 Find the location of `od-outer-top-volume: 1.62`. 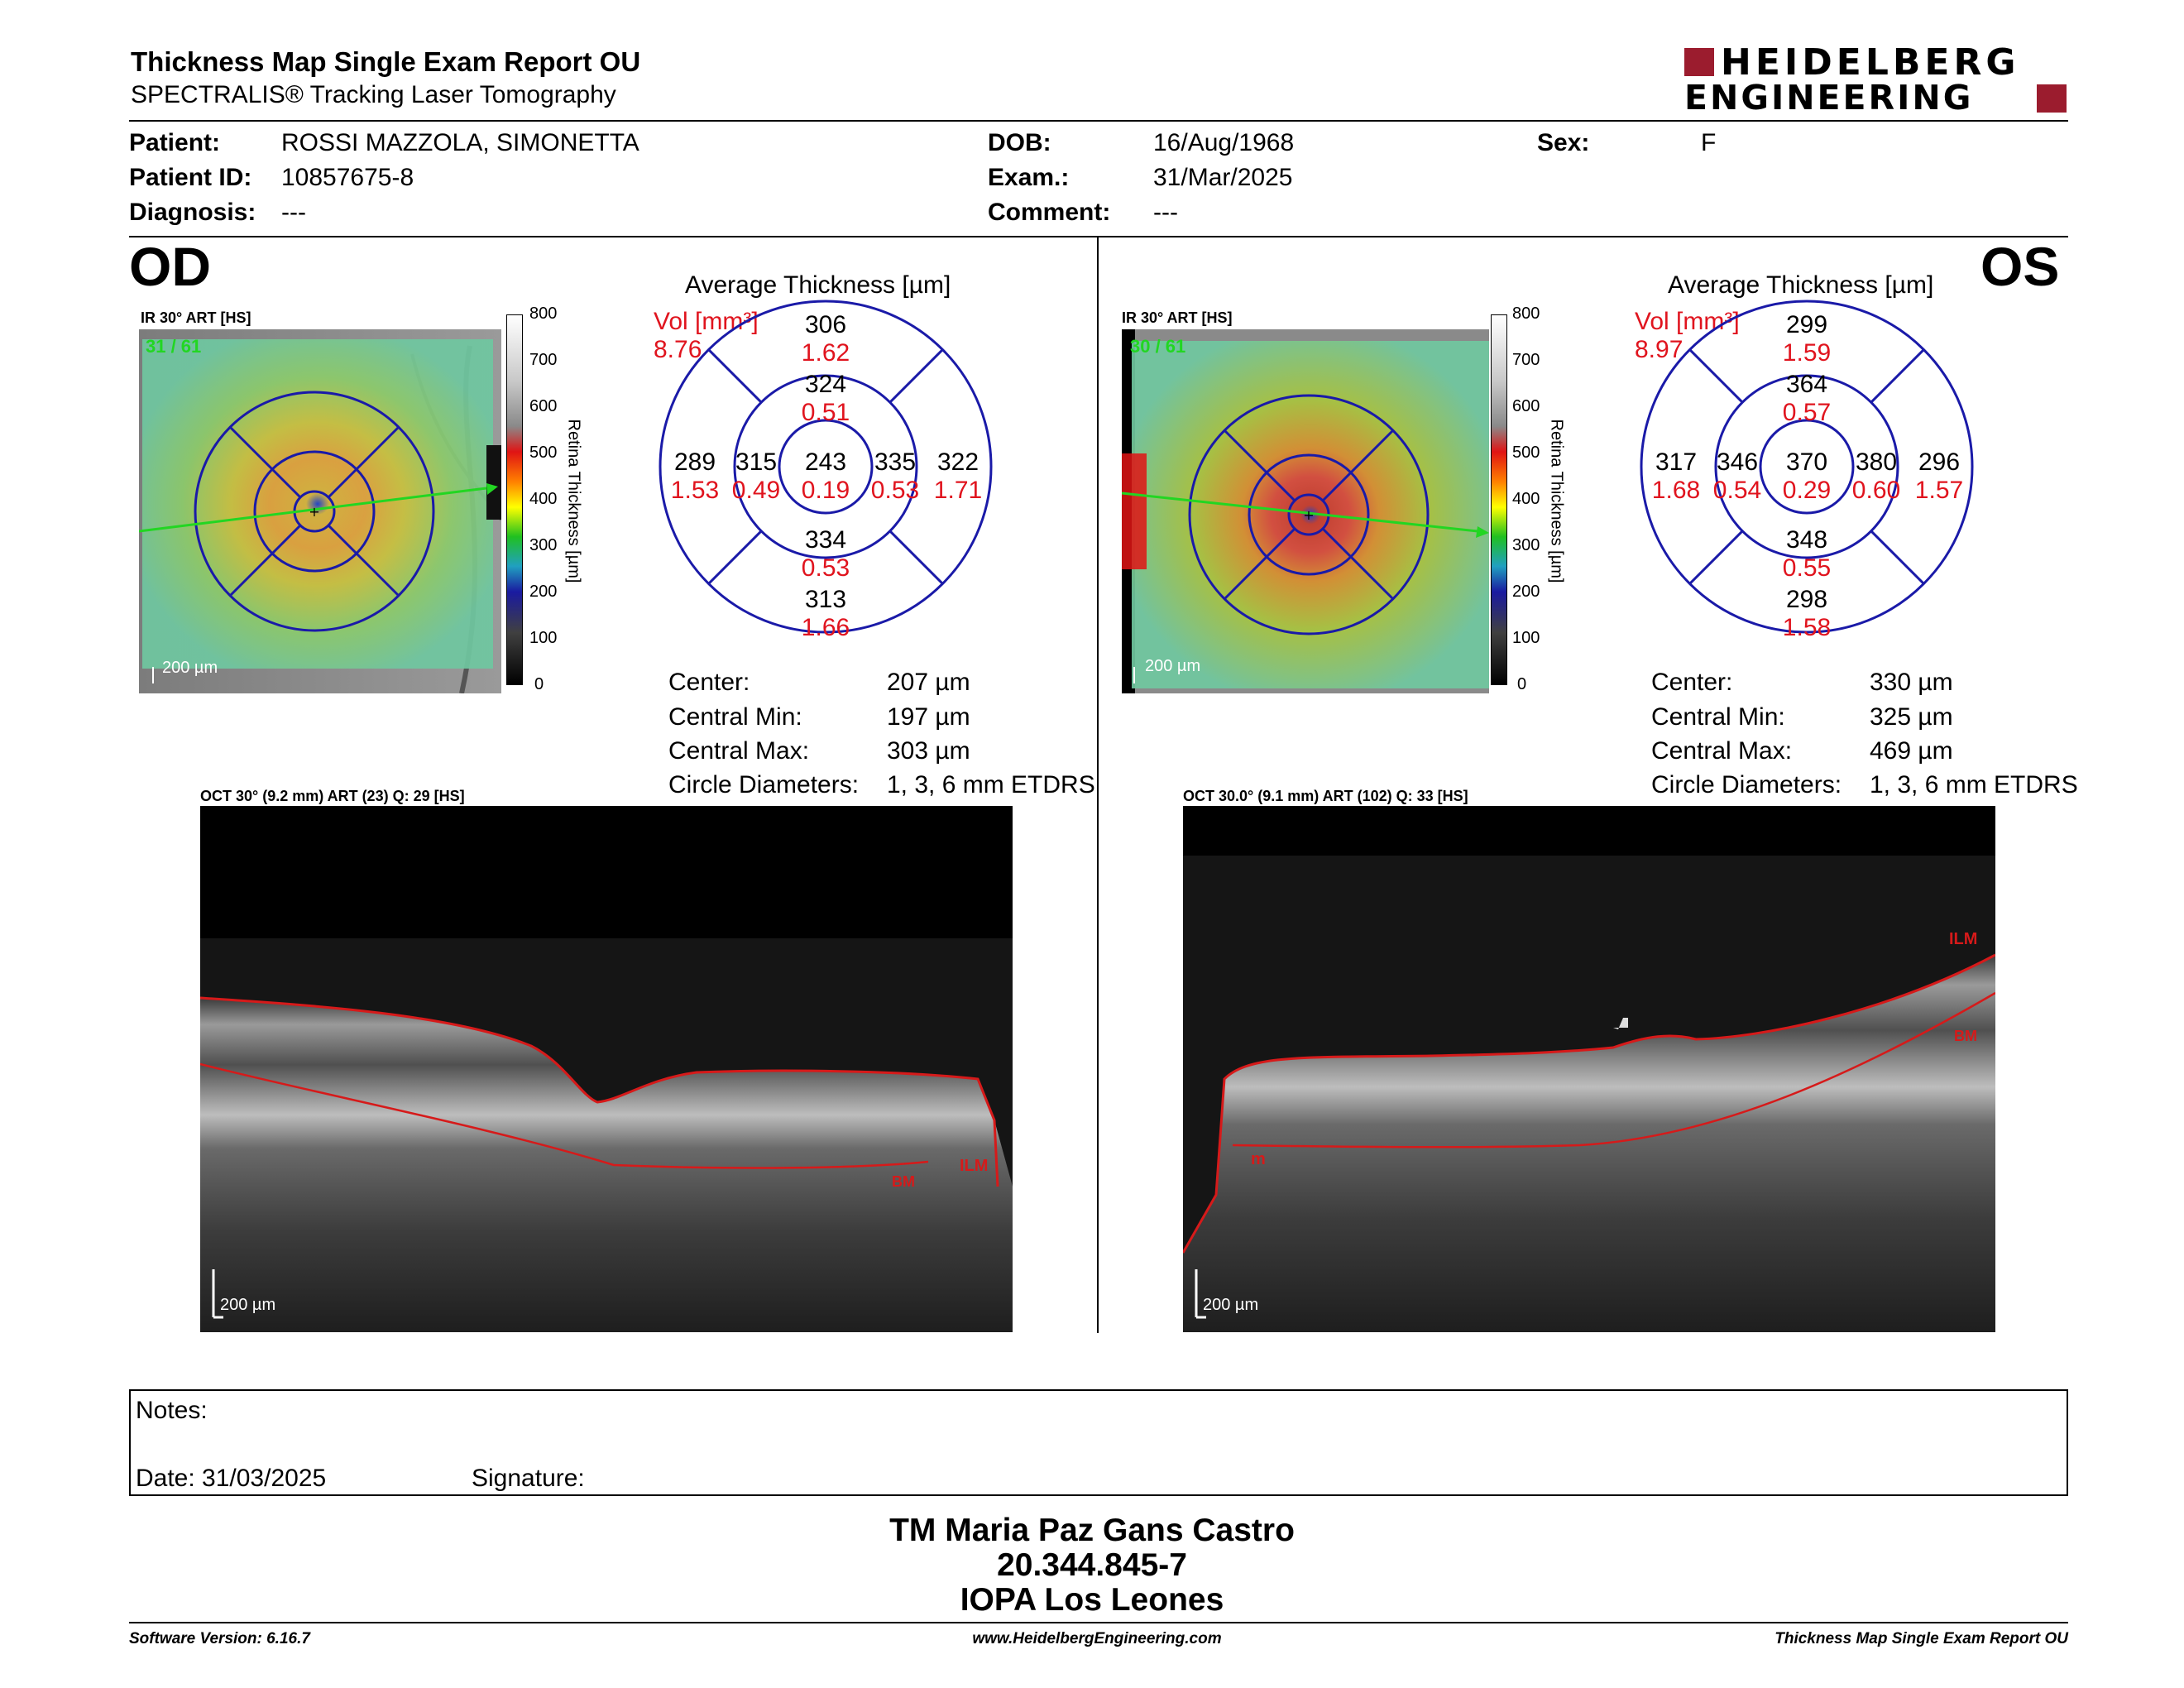

od-outer-top-volume: 1.62 is located at coordinates (825, 353).